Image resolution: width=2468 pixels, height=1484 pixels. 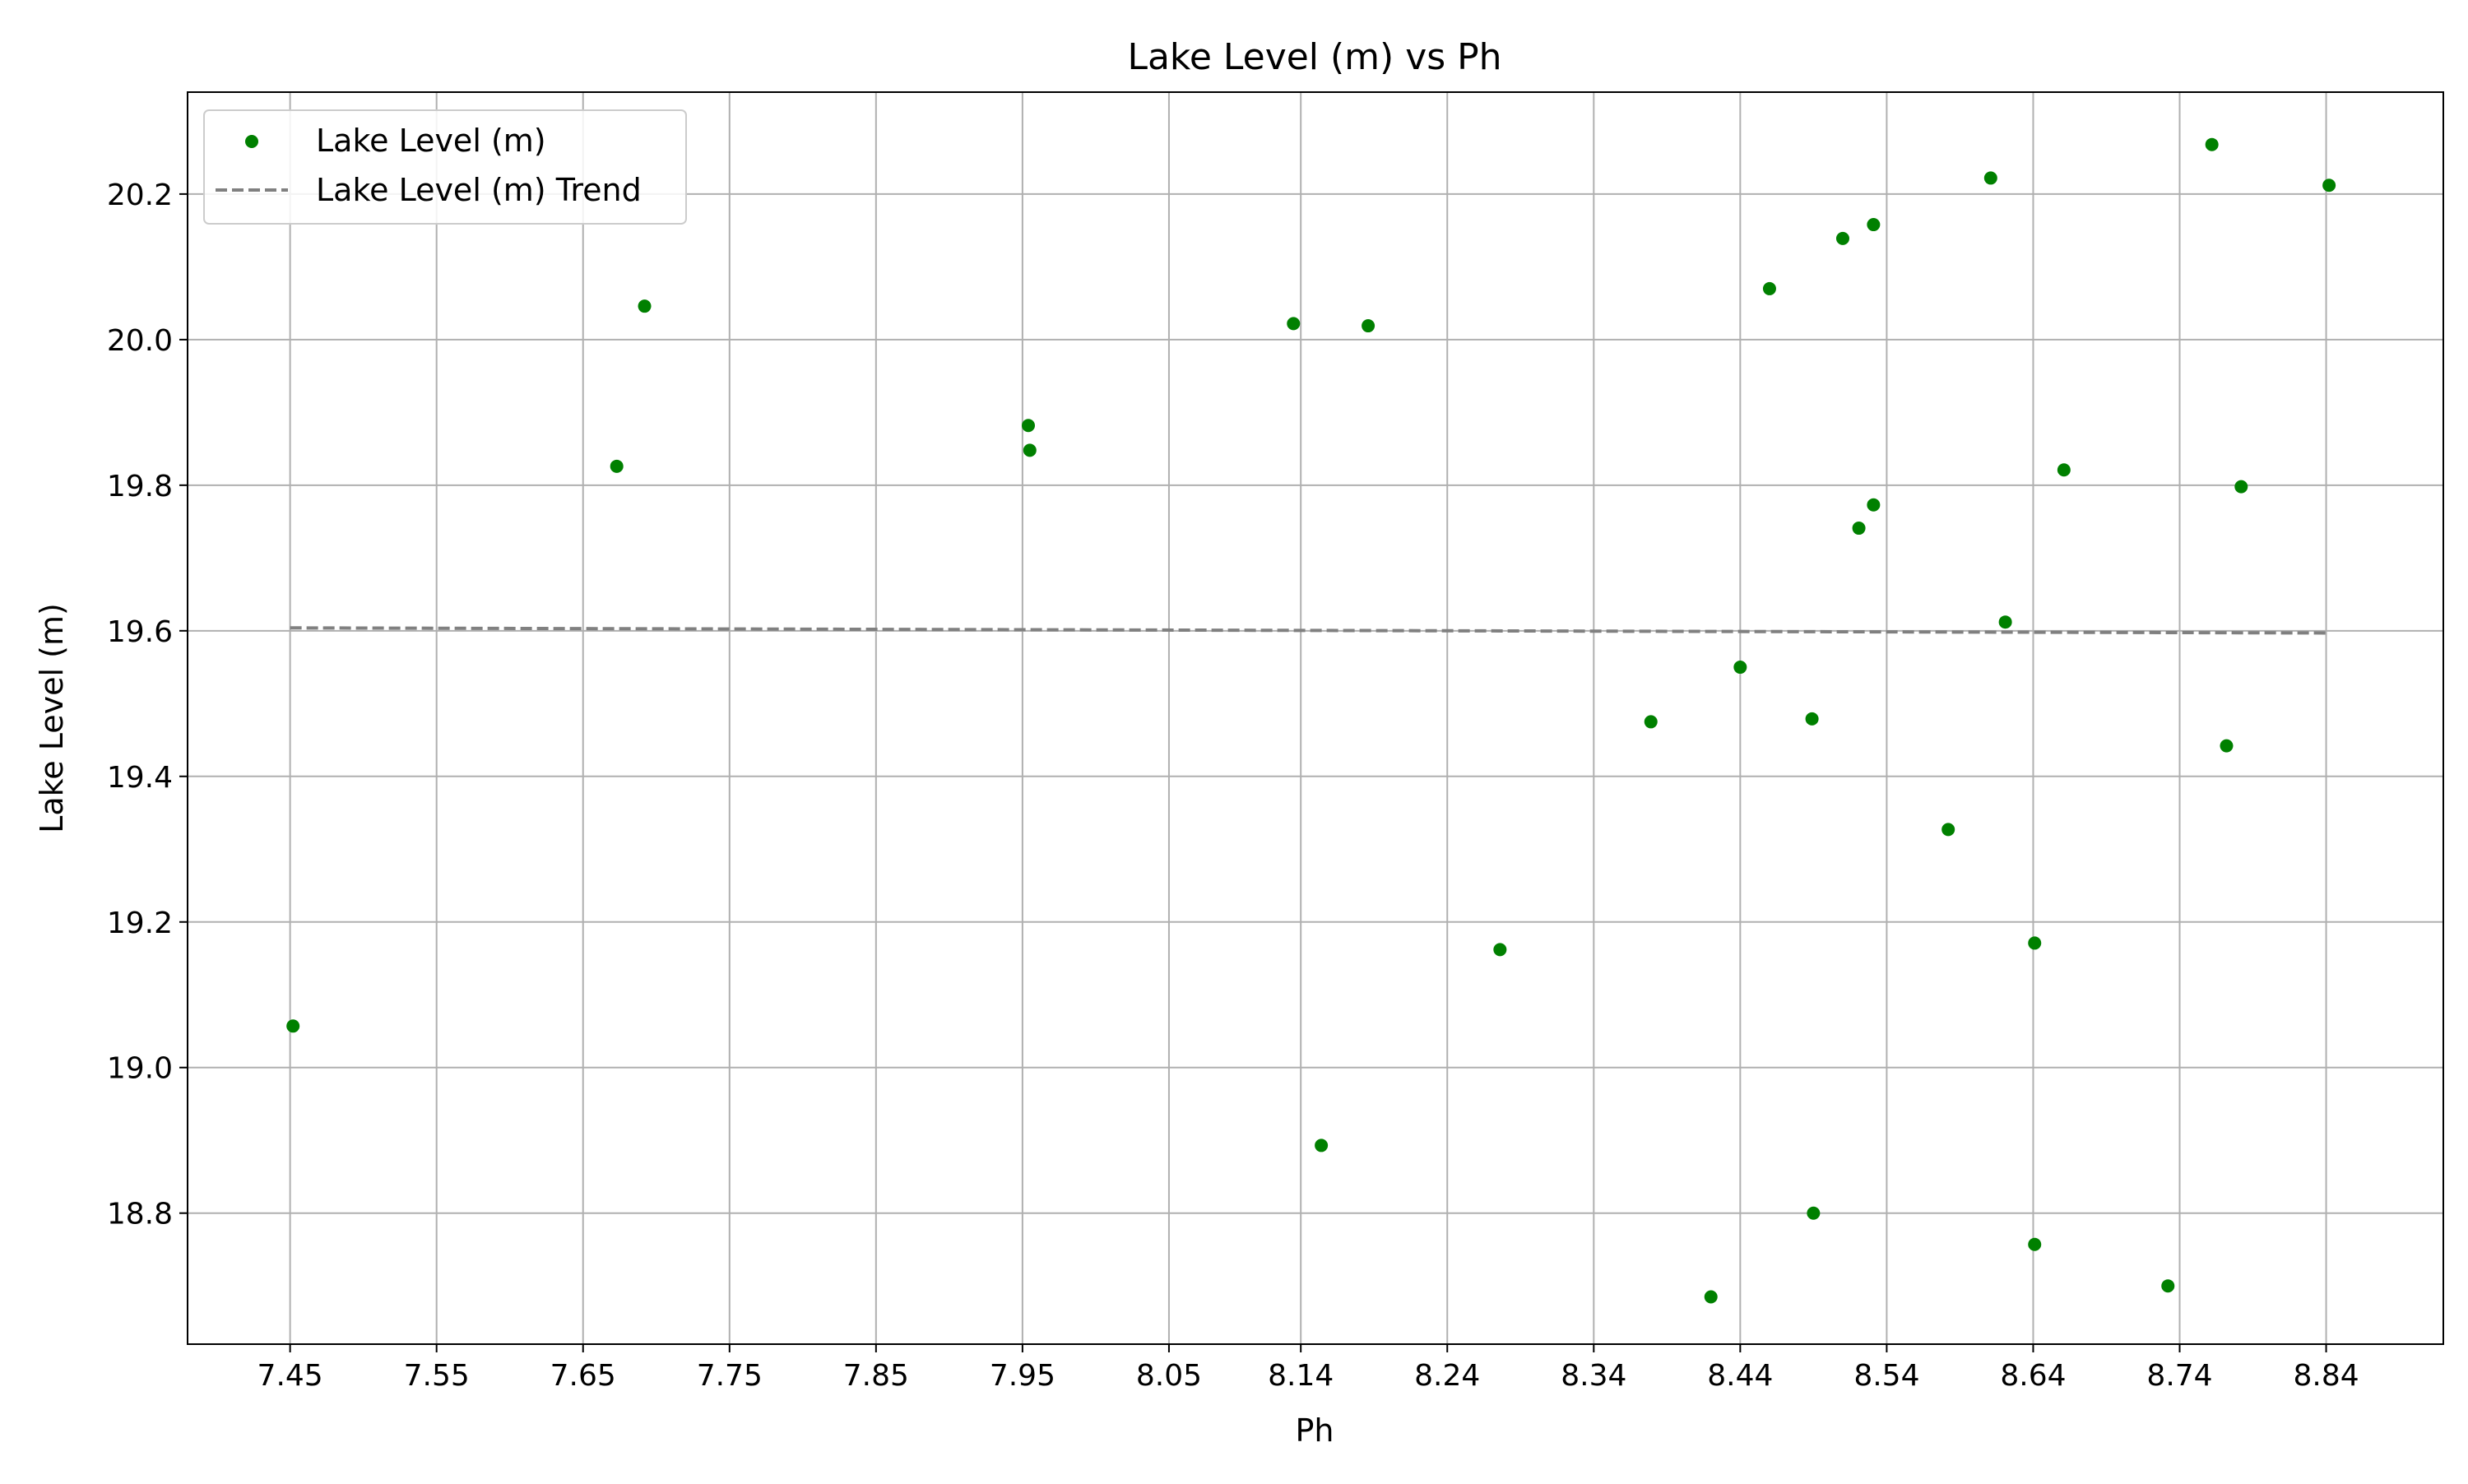 What do you see at coordinates (876, 1376) in the screenshot?
I see `x-tick-label: 7.85` at bounding box center [876, 1376].